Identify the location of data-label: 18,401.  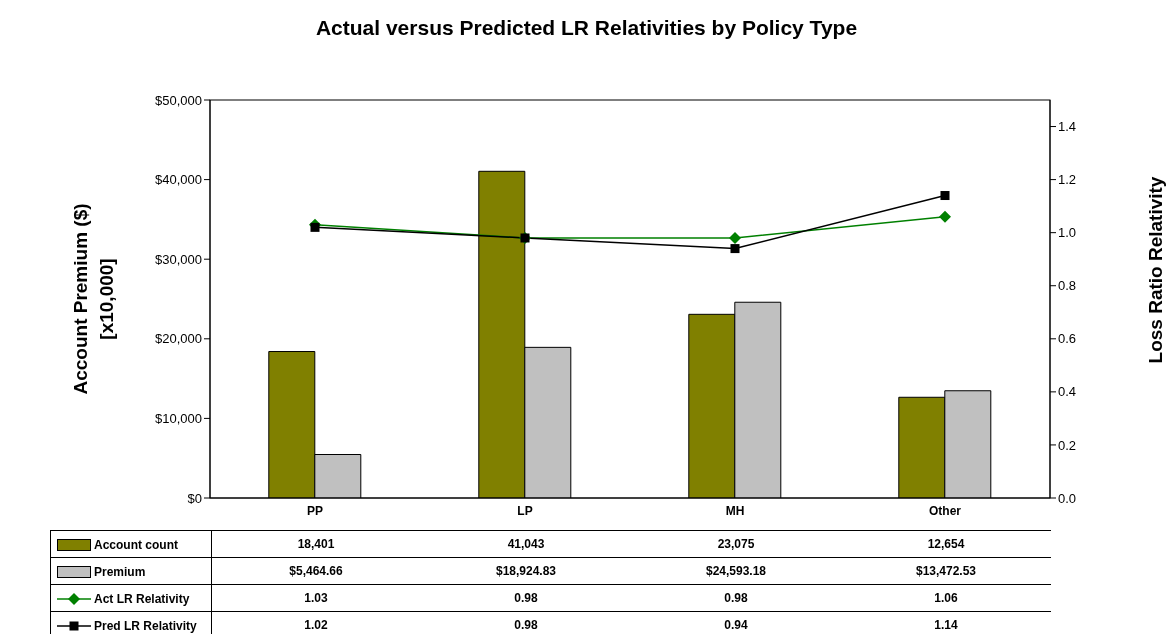
(316, 544).